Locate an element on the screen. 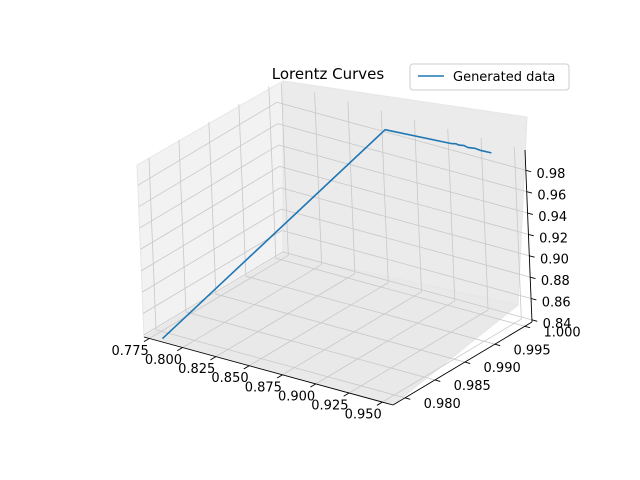 The image size is (640, 480). chart-title: Lorentz Curves is located at coordinates (328, 74).